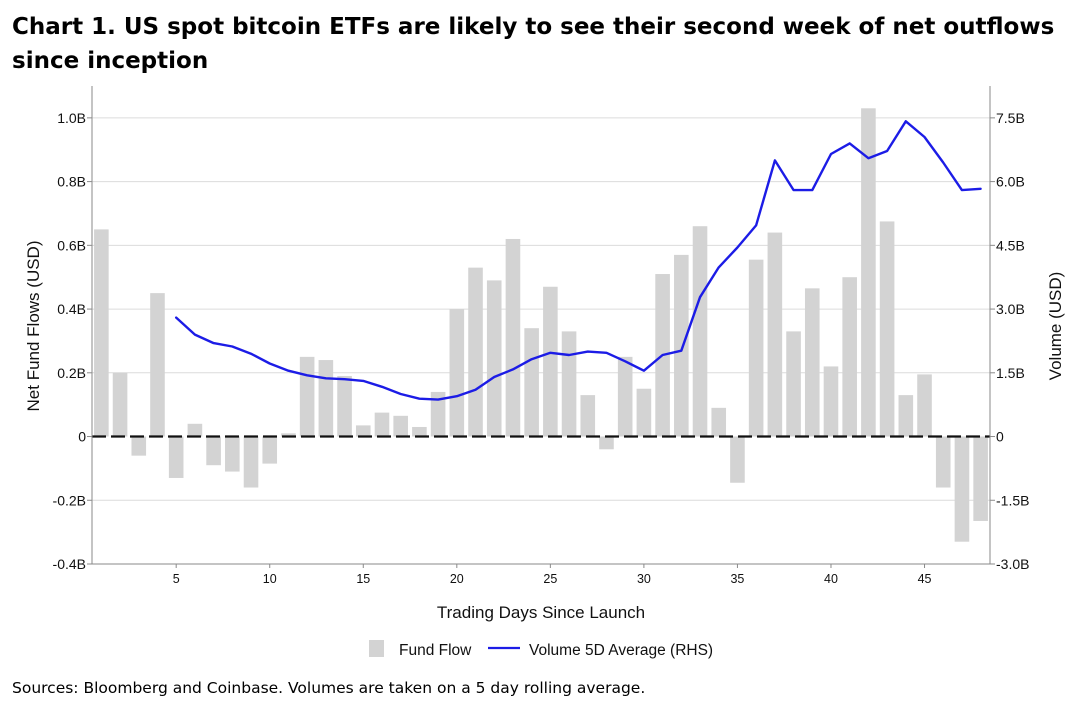 The image size is (1080, 712). What do you see at coordinates (541, 612) in the screenshot?
I see `x-axis-label: Trading Days Since Launch` at bounding box center [541, 612].